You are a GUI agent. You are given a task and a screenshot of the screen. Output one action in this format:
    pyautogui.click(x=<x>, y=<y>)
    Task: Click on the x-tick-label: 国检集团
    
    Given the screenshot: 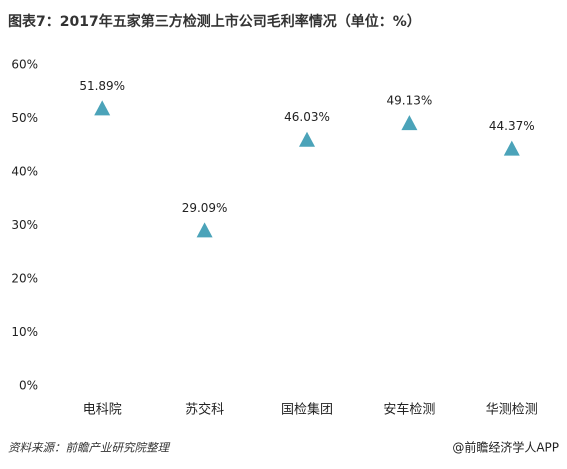 What is the action you would take?
    pyautogui.click(x=307, y=410)
    